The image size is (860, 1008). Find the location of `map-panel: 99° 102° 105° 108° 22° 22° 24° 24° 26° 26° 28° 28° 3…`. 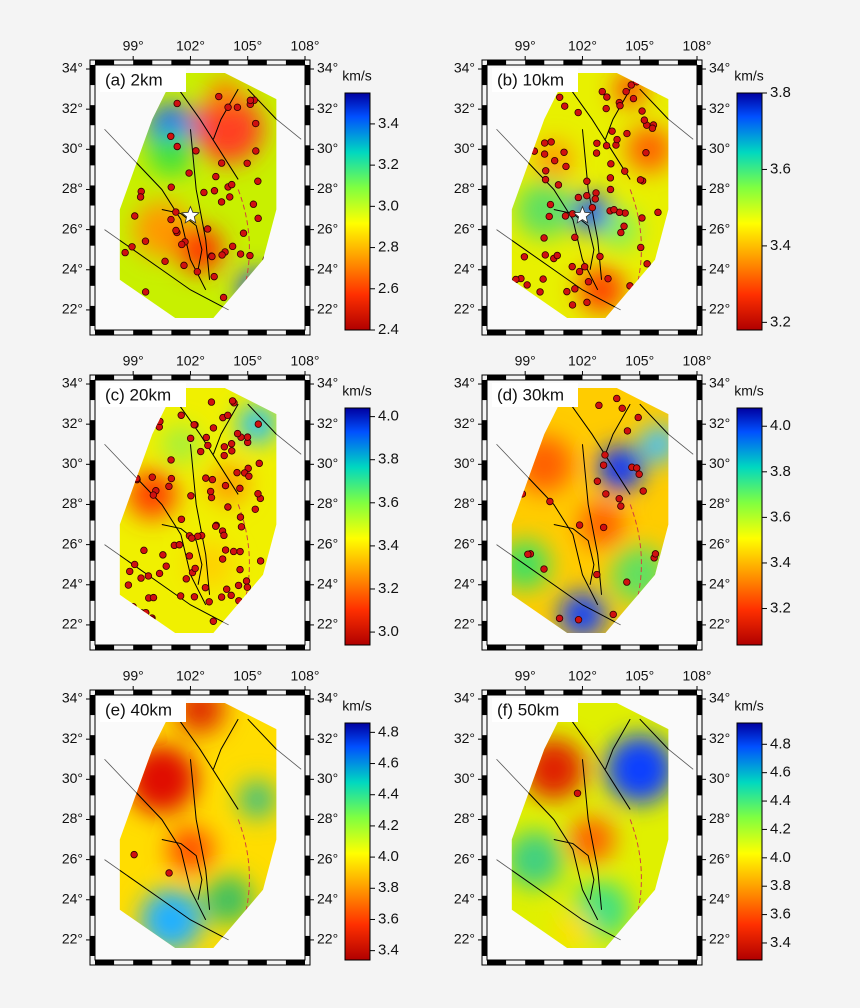

map-panel: 99° 102° 105° 108° 22° 22° 24° 24° 26° 26° 28° 28° 3… is located at coordinates (230, 502).